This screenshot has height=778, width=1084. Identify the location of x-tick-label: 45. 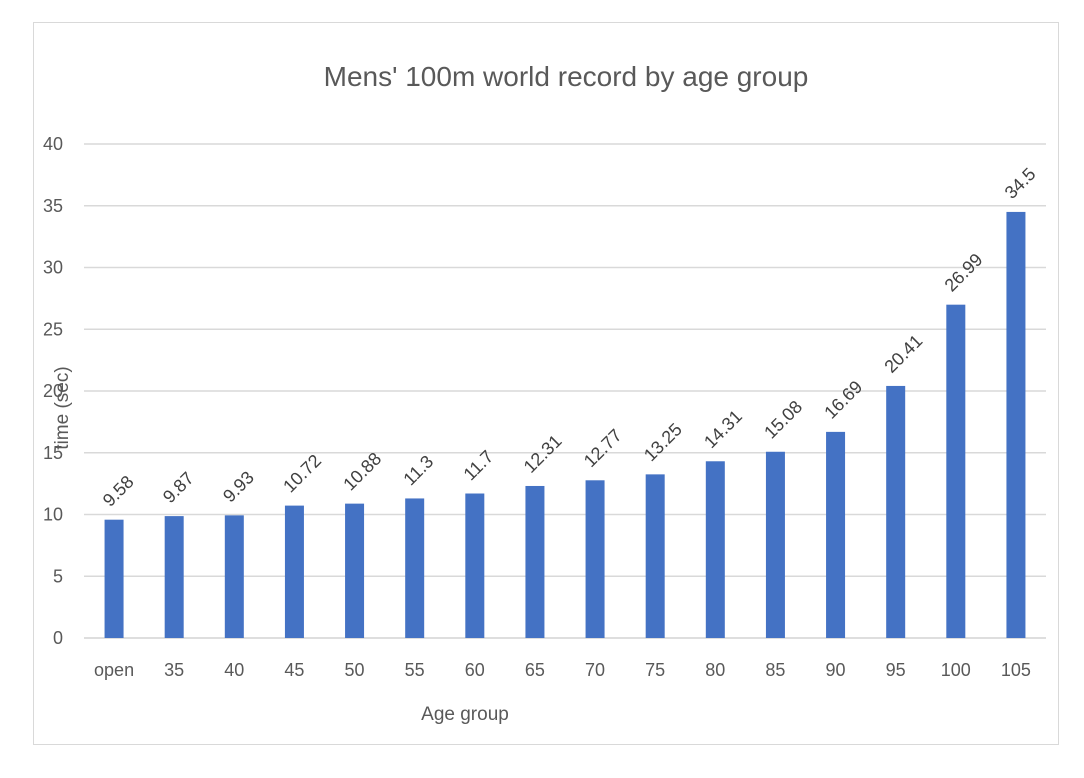
(294, 670).